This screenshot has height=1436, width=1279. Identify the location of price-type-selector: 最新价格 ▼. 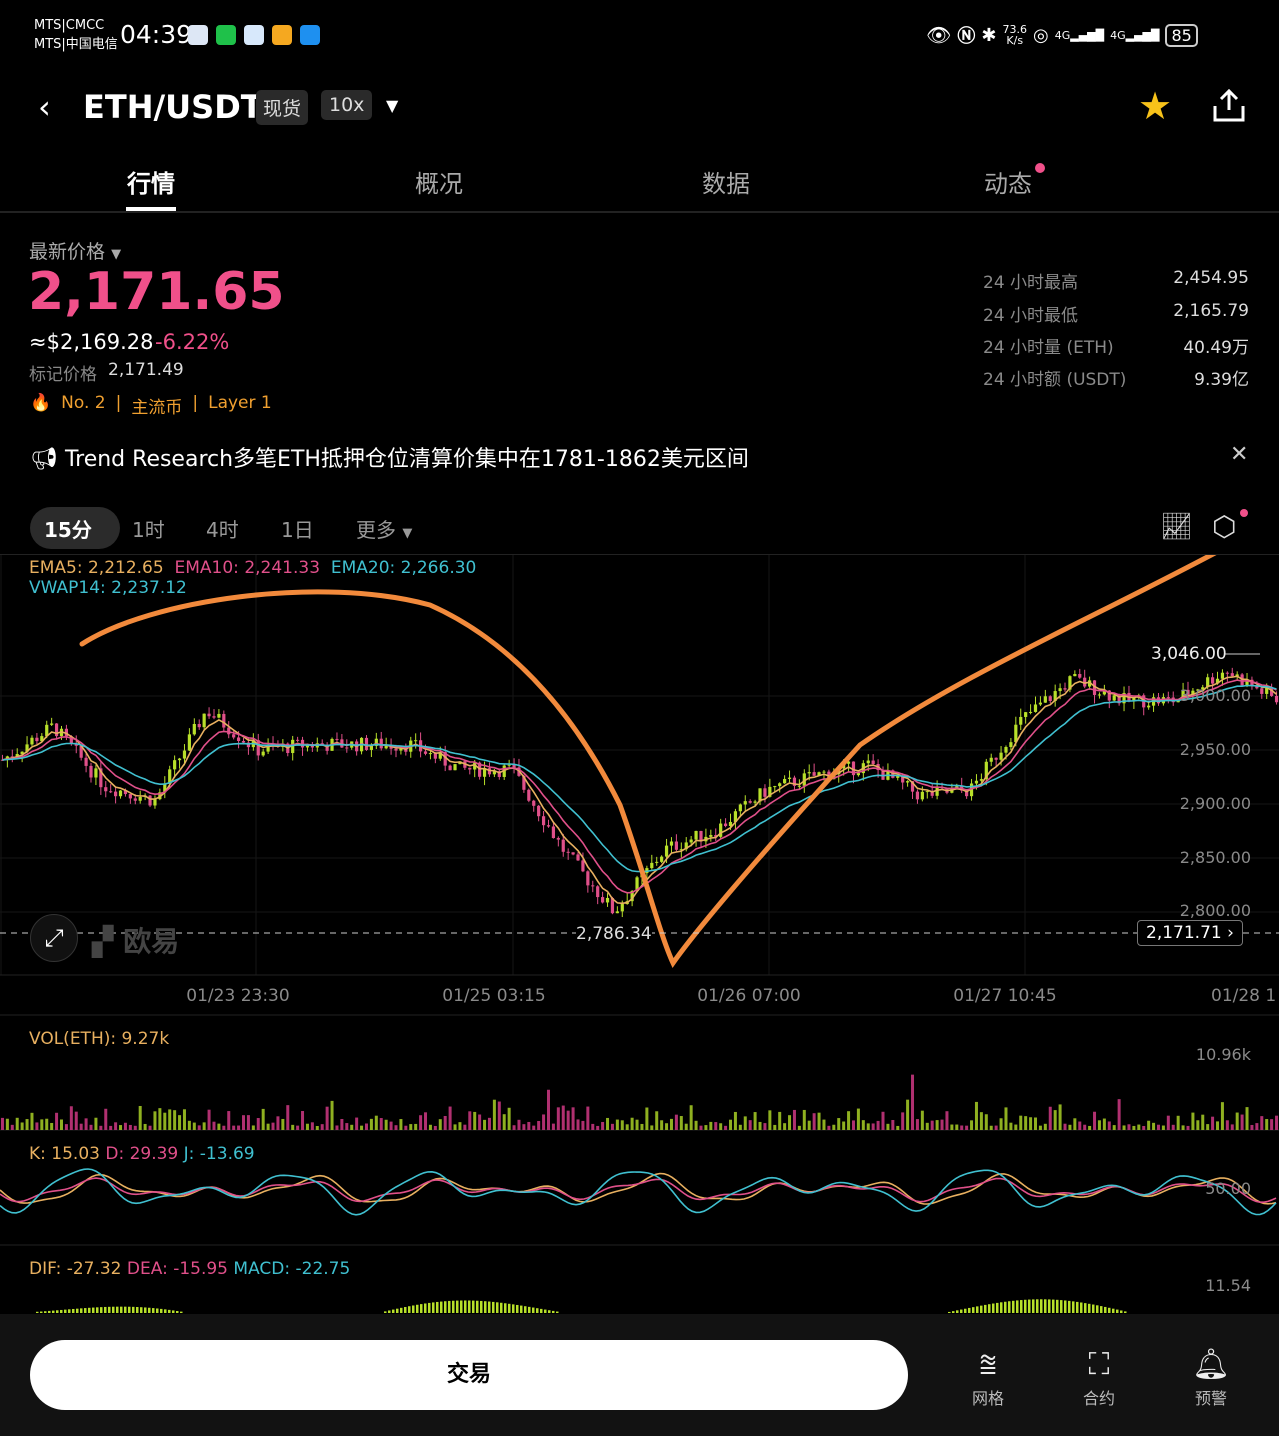
(75, 250).